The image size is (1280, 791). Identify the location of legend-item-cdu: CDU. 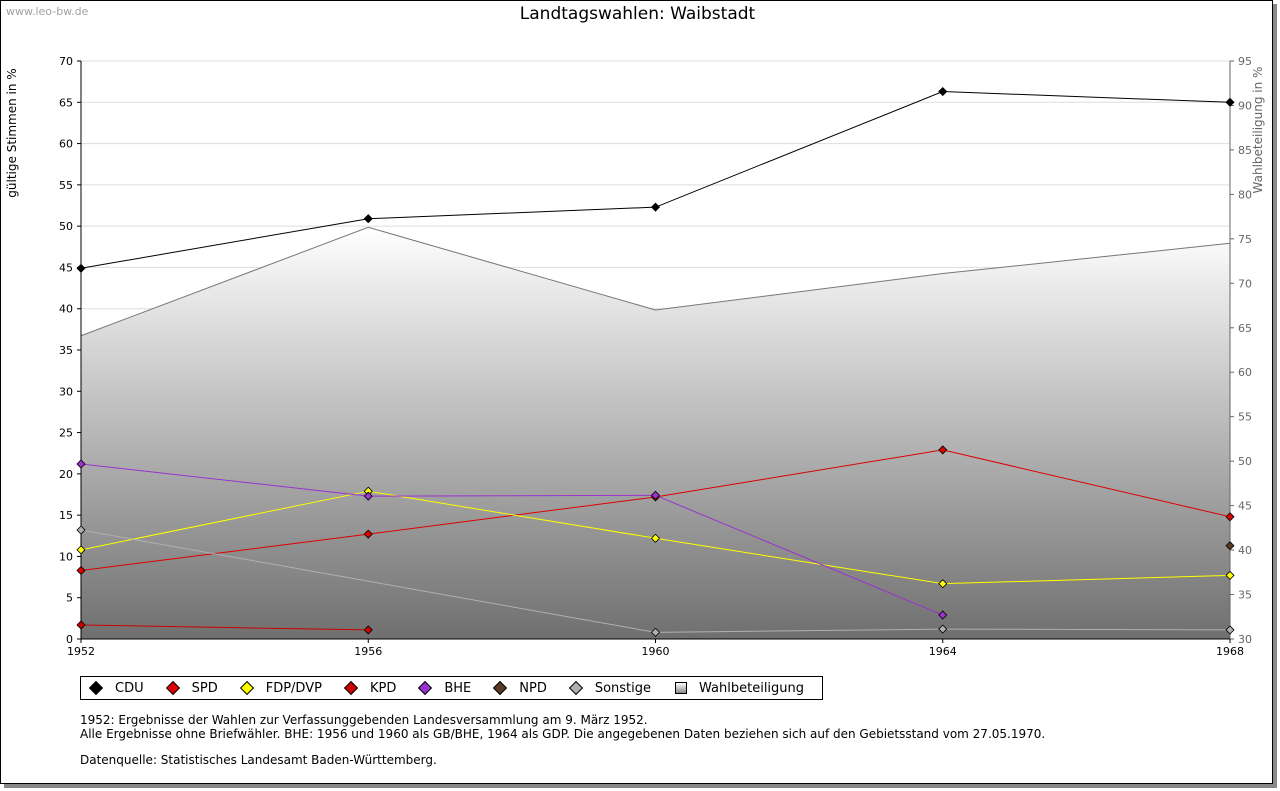
(116, 688).